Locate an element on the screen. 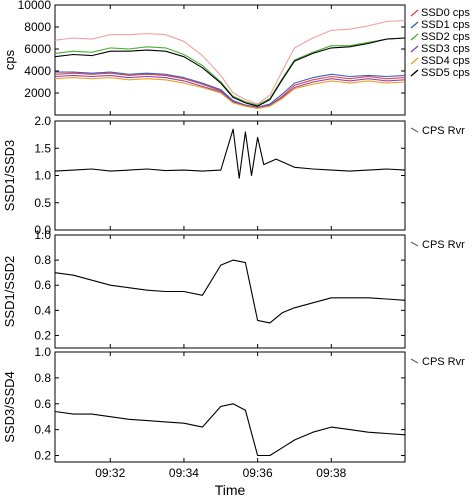  x-tick-label: 09:38 is located at coordinates (331, 473).